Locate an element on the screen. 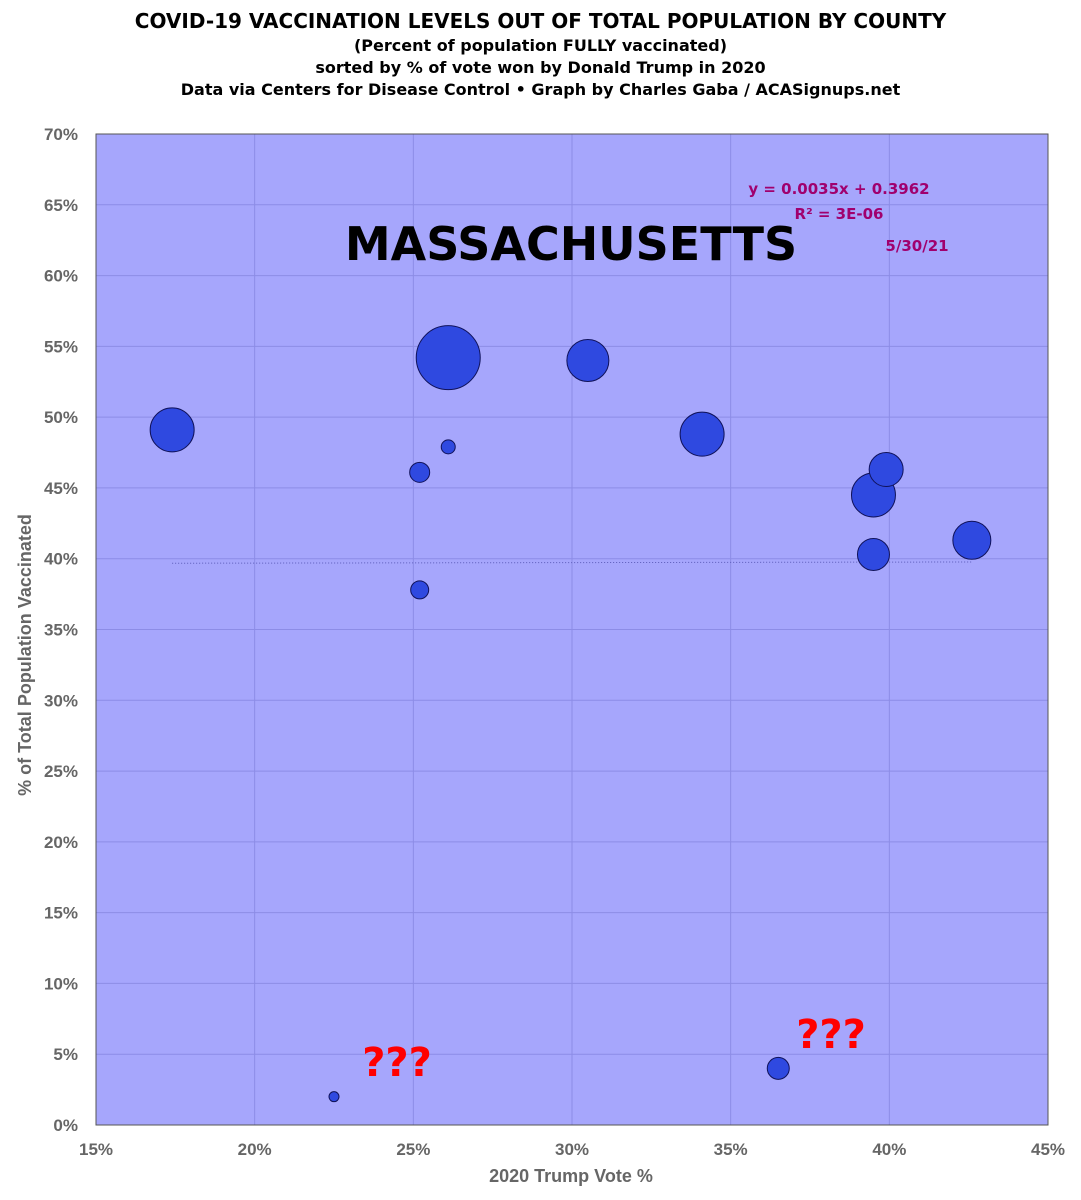 The image size is (1081, 1200). date-label: 5/30/21 is located at coordinates (916, 246).